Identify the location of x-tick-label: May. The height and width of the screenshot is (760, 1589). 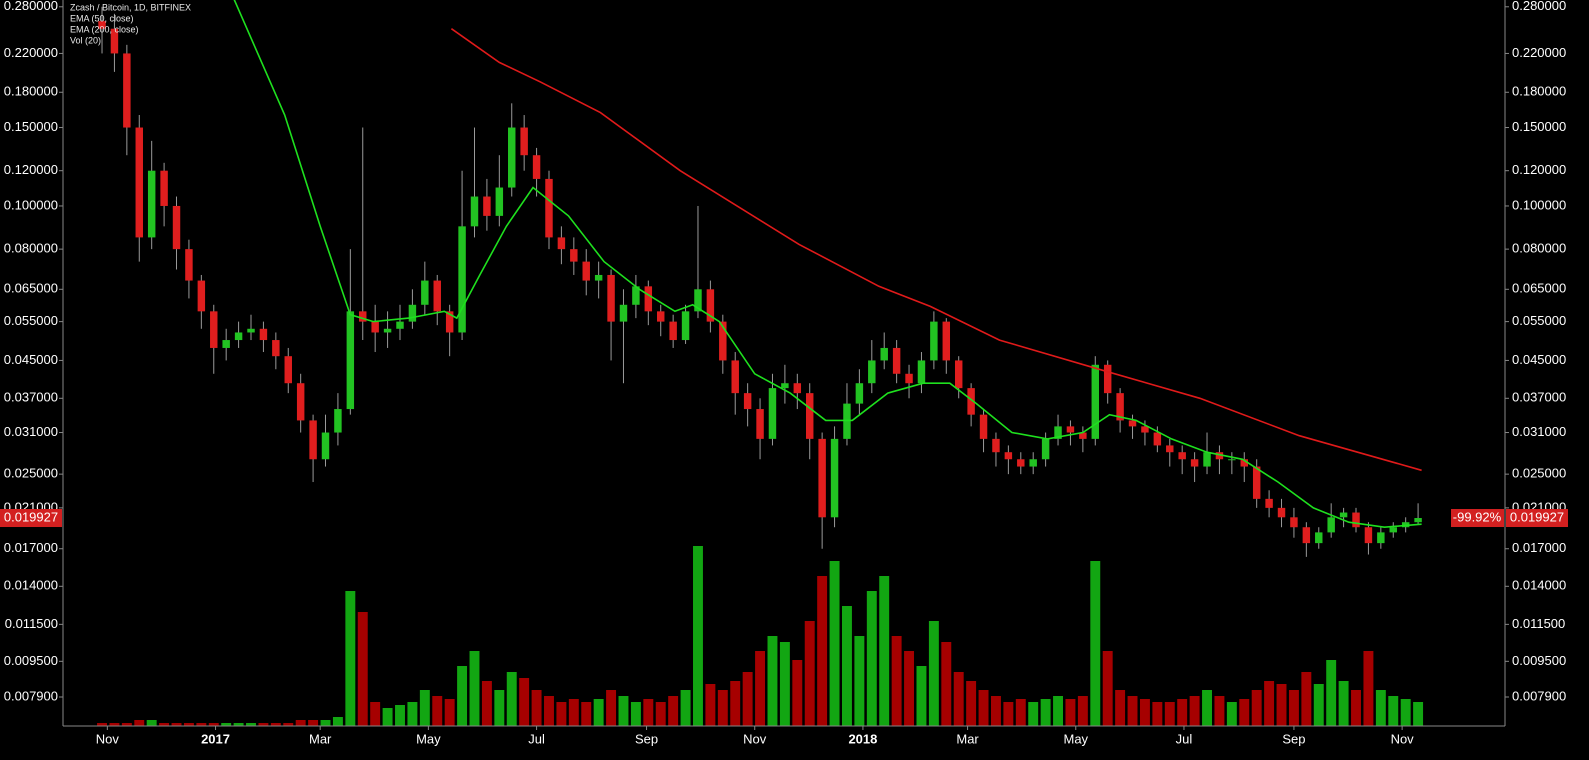
(1075, 738).